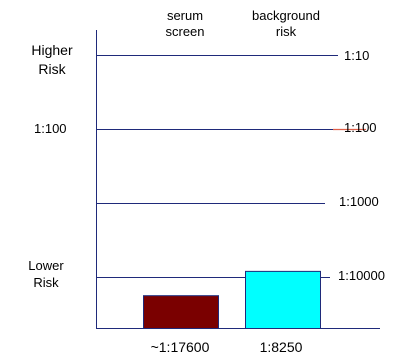  Describe the element at coordinates (357, 55) in the screenshot. I see `gridline-label-1-10: 1:10` at that location.